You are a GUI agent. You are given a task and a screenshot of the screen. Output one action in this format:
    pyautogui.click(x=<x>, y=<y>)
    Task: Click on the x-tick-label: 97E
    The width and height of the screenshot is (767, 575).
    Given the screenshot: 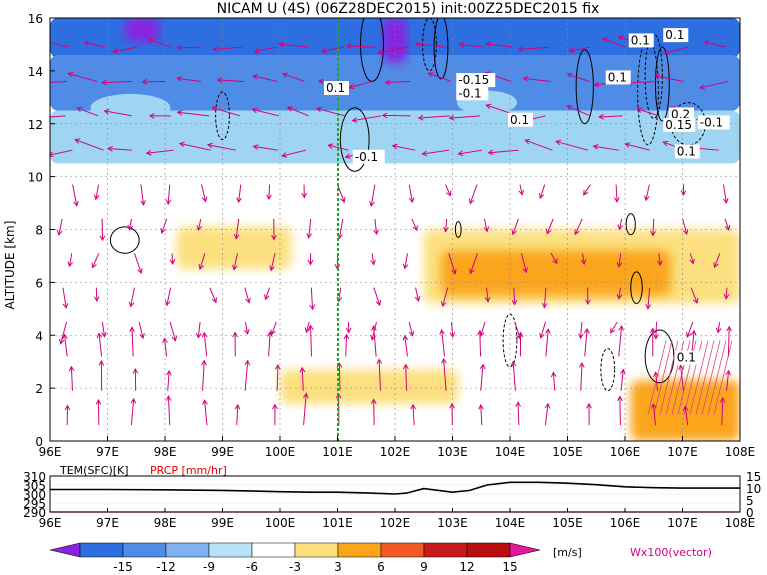 What is the action you would take?
    pyautogui.click(x=107, y=452)
    